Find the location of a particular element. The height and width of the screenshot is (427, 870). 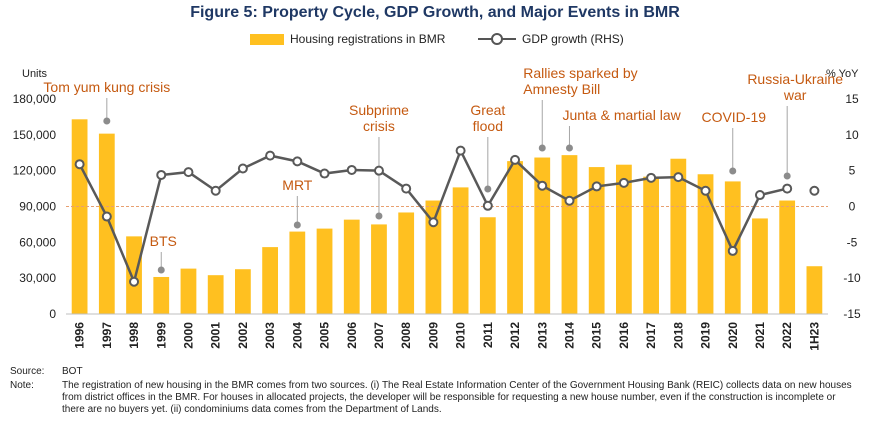

x-tick-label: 2018 is located at coordinates (678, 335).